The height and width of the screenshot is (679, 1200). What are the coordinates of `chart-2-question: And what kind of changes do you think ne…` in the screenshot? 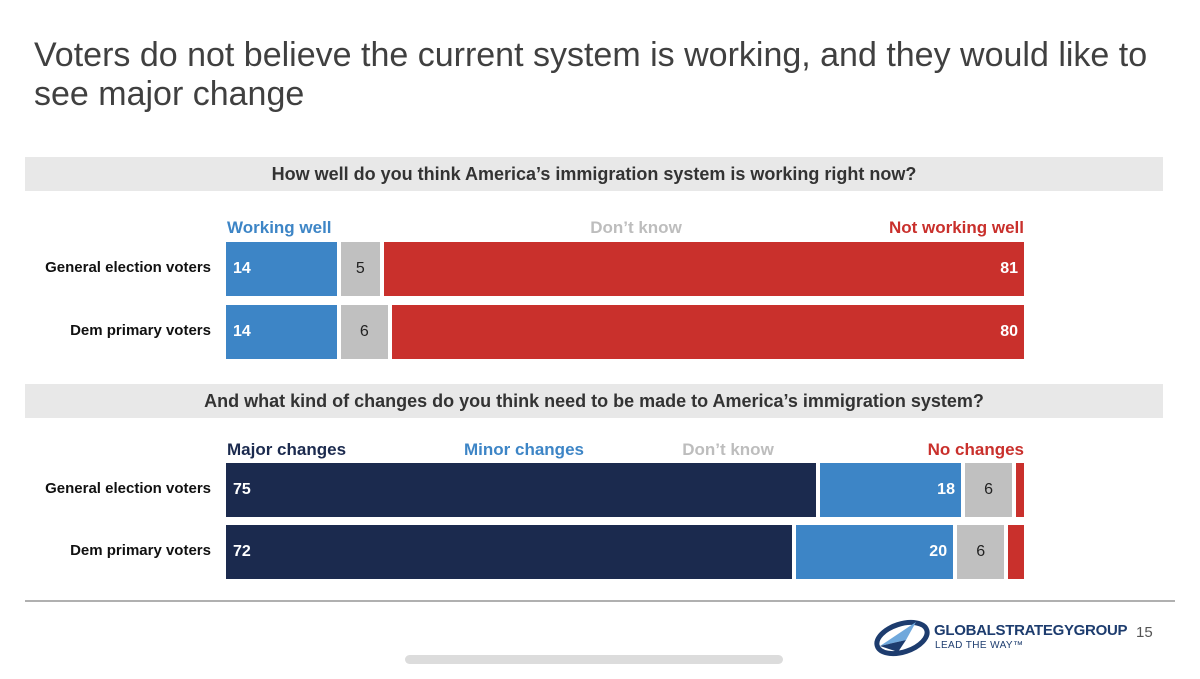 It's located at (594, 401).